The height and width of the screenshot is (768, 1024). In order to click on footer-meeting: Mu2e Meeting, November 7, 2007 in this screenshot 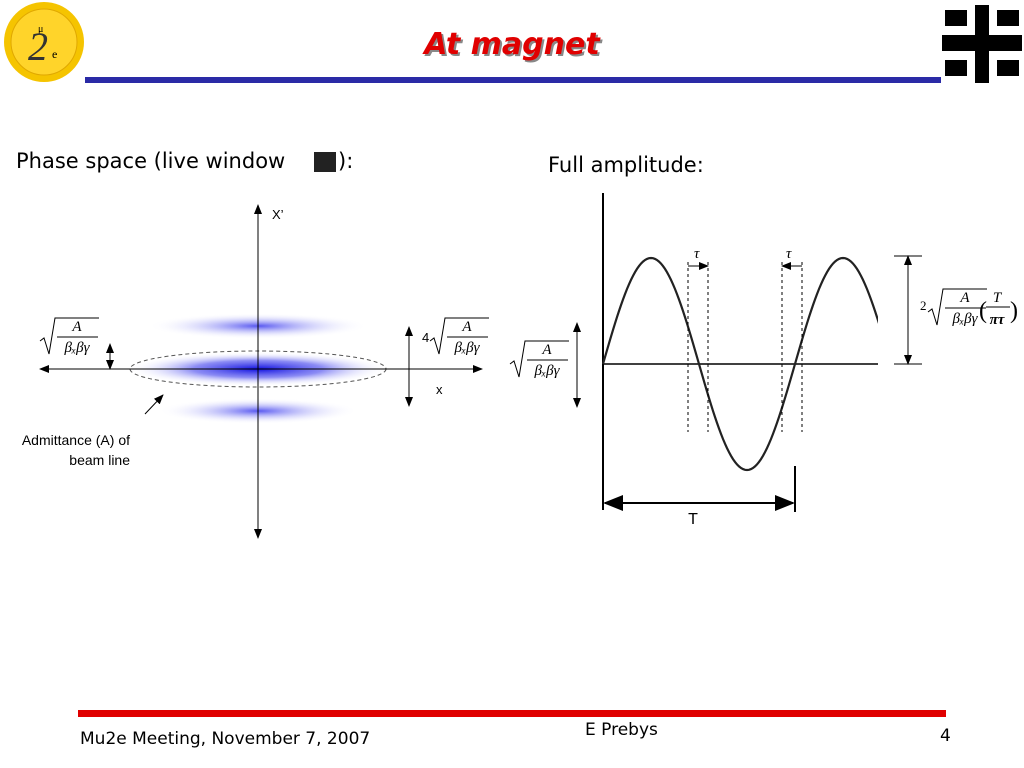, I will do `click(225, 739)`.